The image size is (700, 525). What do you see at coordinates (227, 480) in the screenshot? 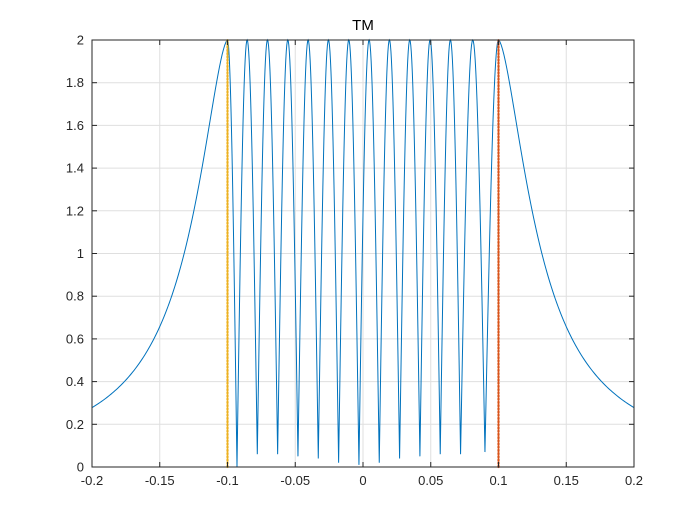
I see `x-tick-label: -0.1` at bounding box center [227, 480].